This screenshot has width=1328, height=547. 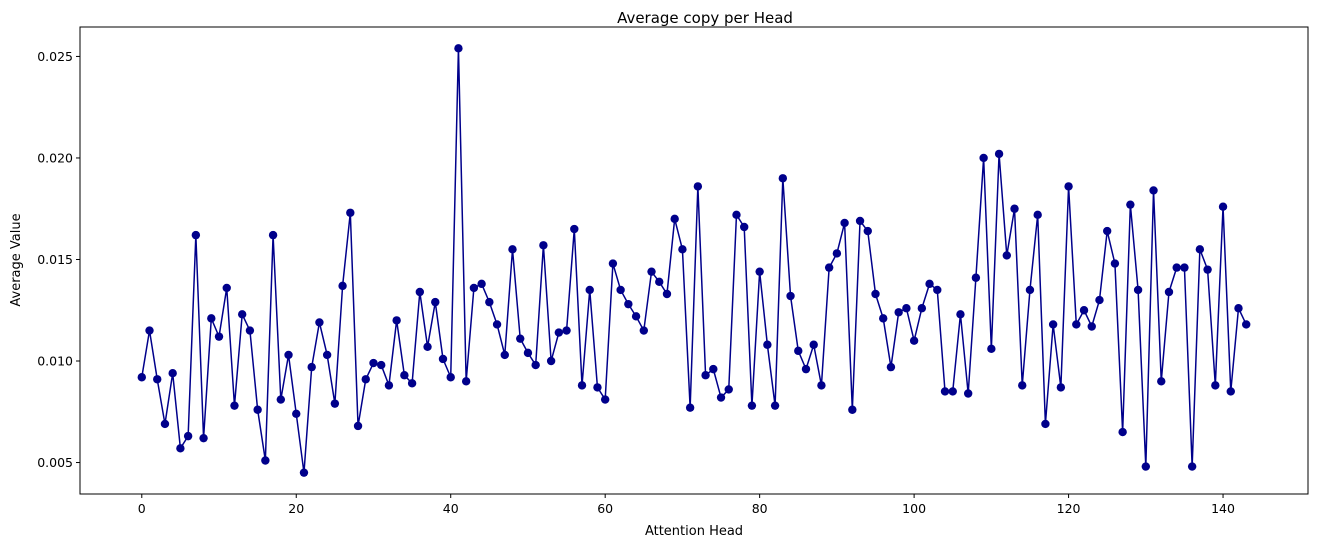 I want to click on x-tick-label: 120, so click(x=1069, y=508).